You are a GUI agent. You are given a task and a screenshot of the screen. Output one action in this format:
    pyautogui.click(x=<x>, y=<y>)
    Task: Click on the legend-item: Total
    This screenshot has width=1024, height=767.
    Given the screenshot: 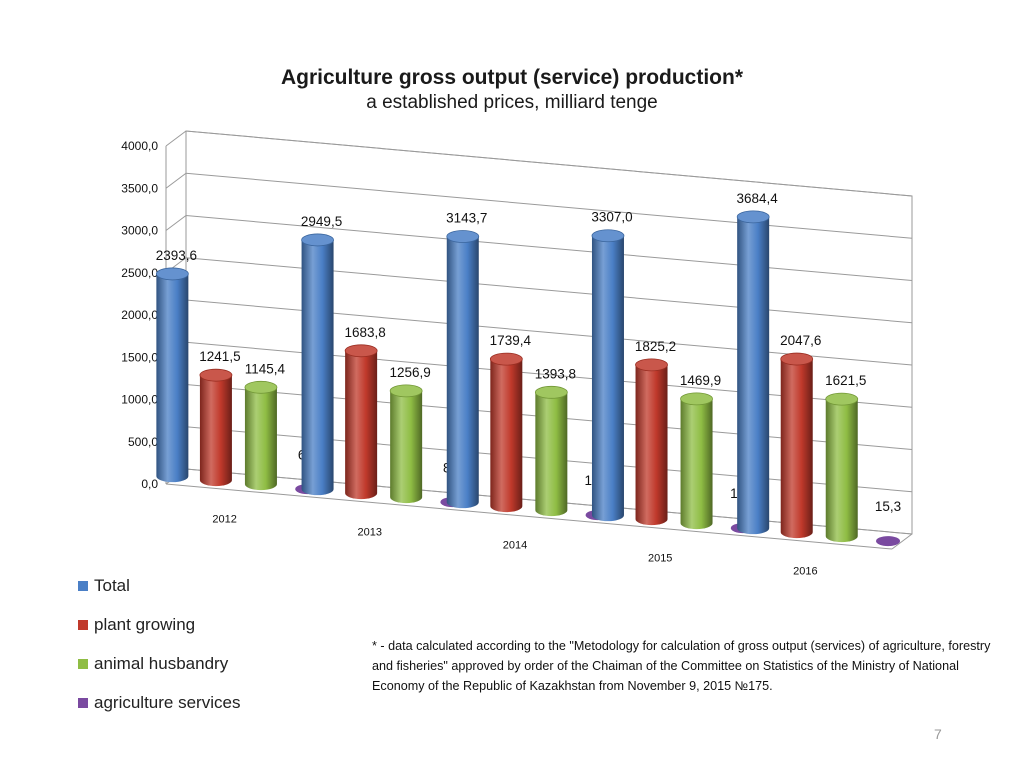 What is the action you would take?
    pyautogui.click(x=159, y=585)
    